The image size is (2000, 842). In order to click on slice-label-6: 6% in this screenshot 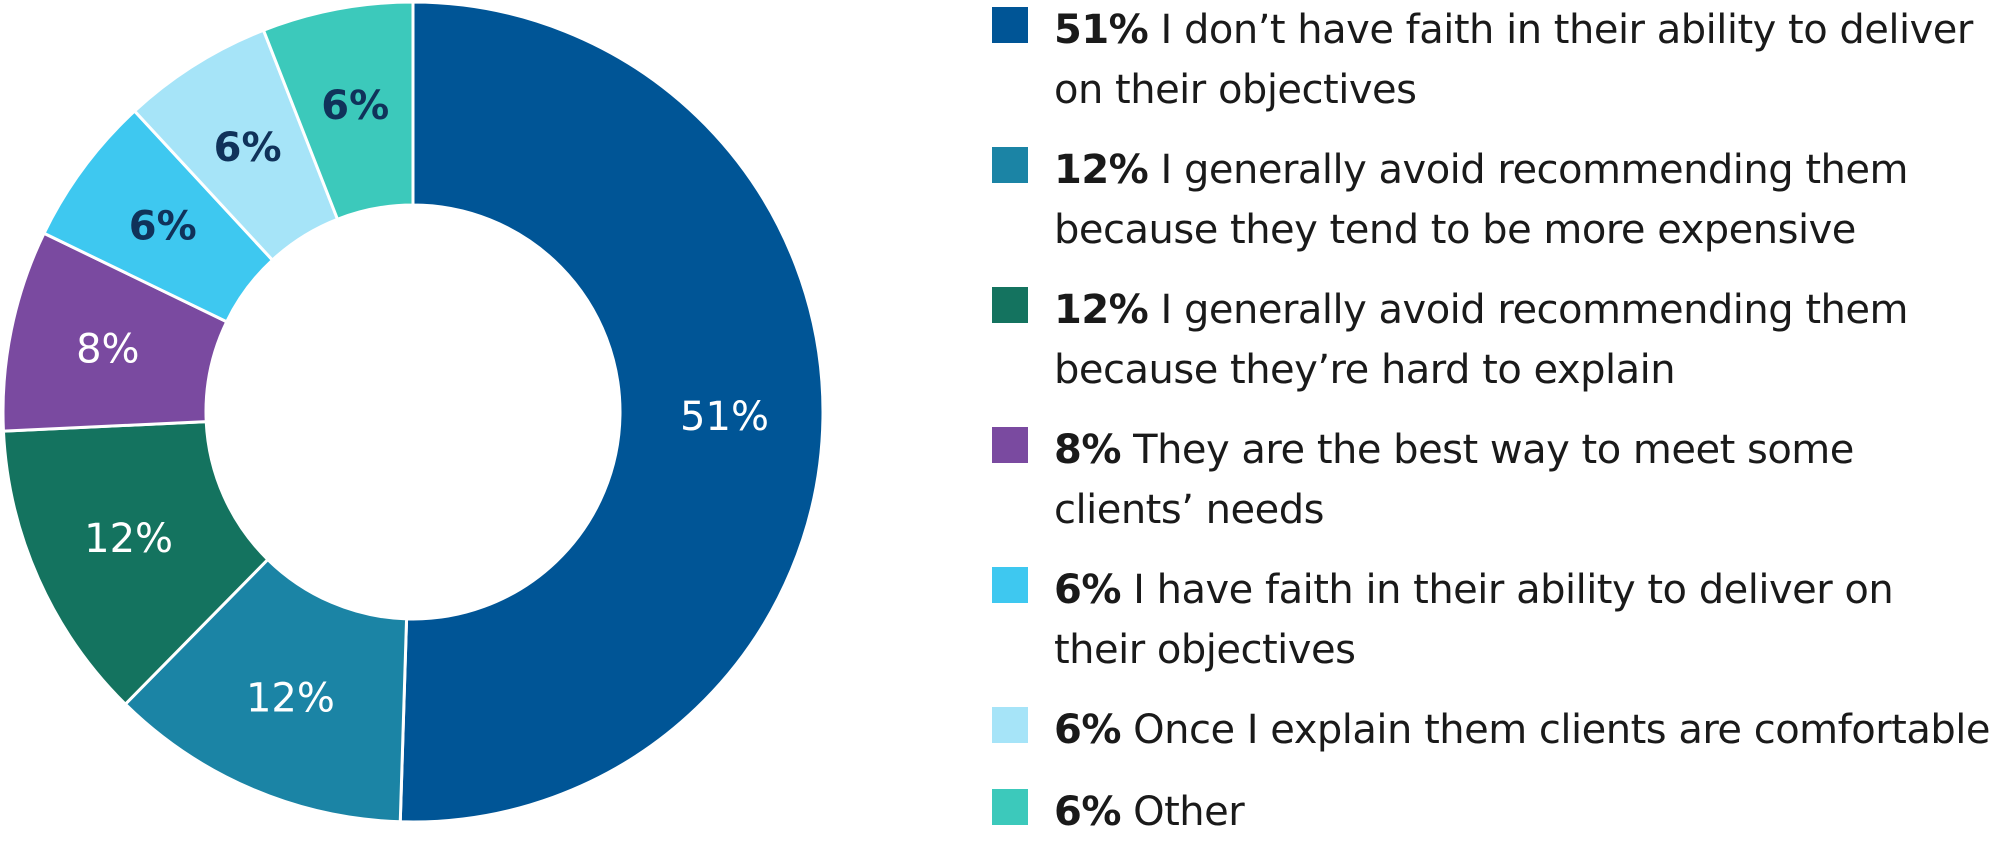, I will do `click(248, 148)`.